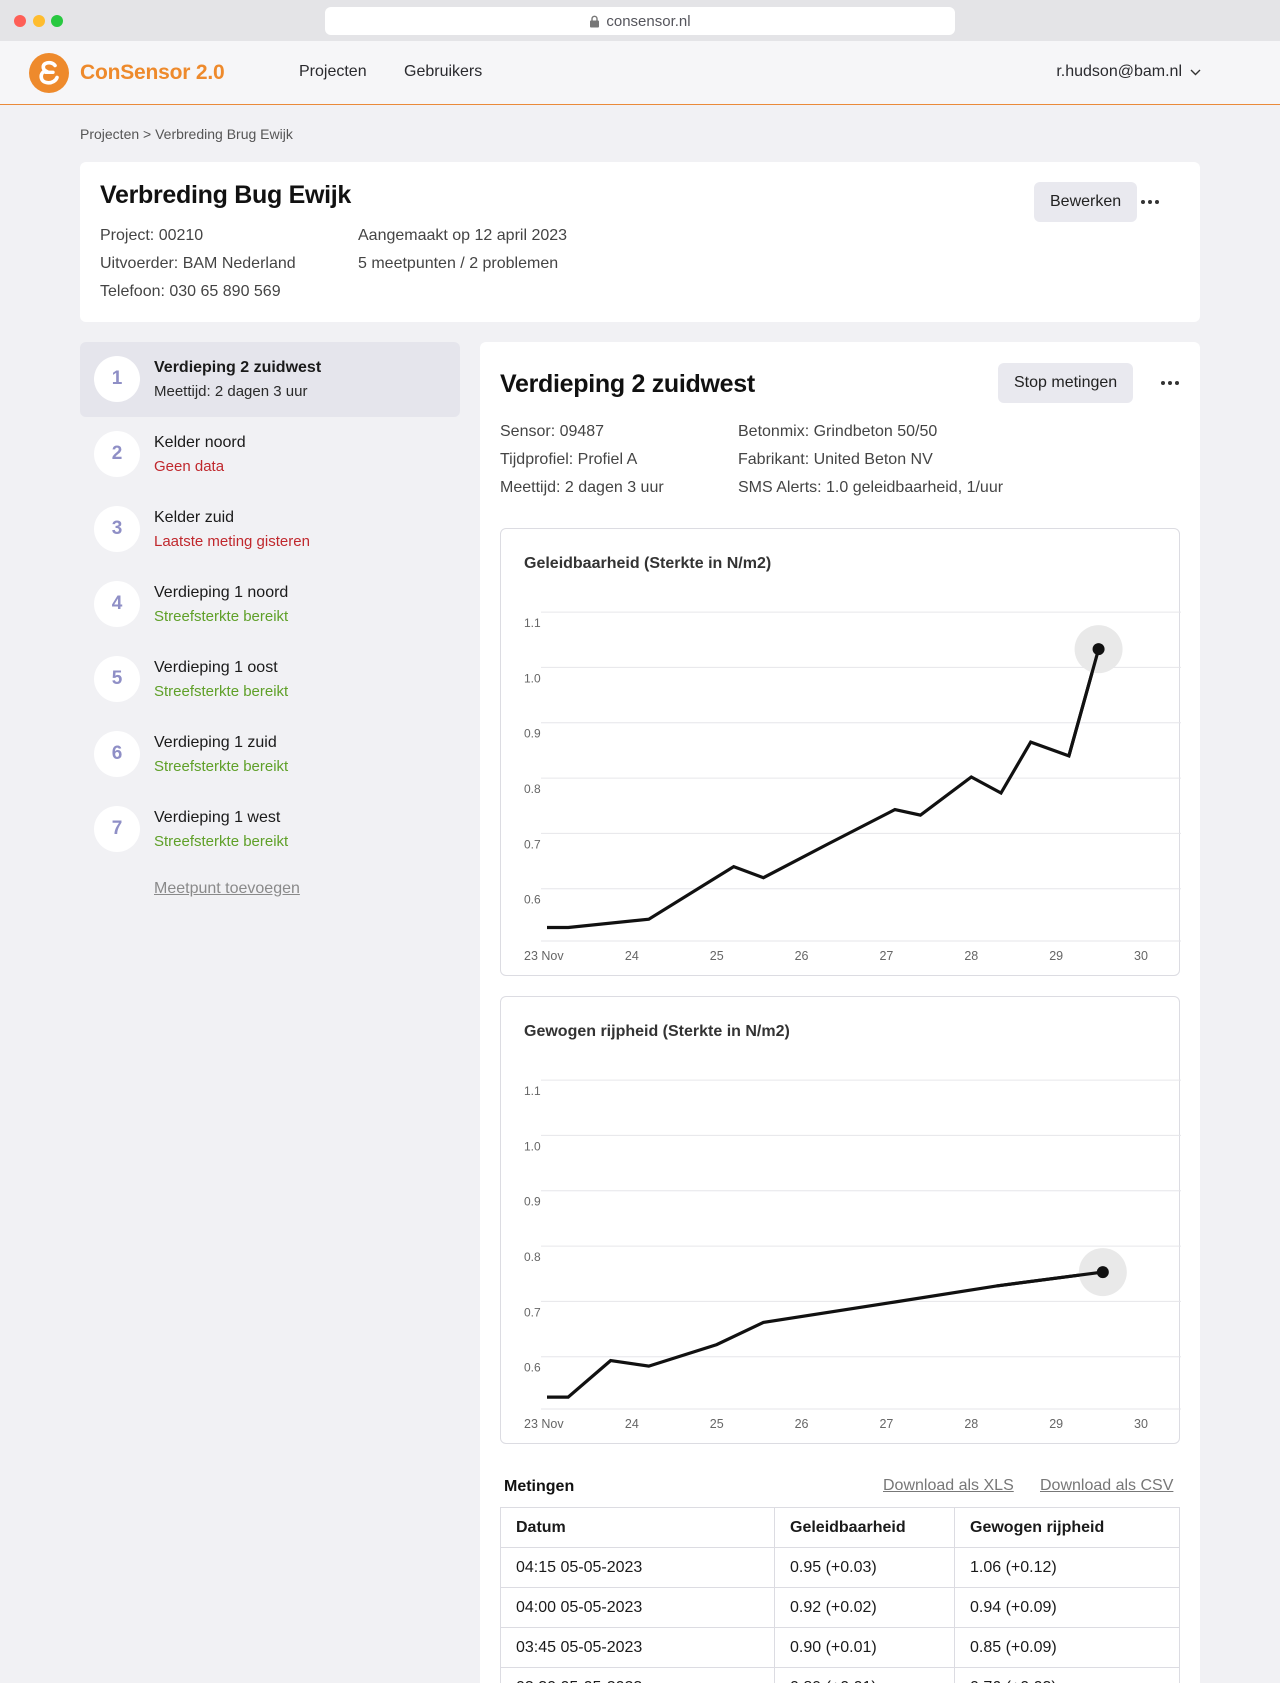 The height and width of the screenshot is (1683, 1280). Describe the element at coordinates (221, 592) in the screenshot. I see `measurement-point-name: Verdieping 1 noord` at that location.